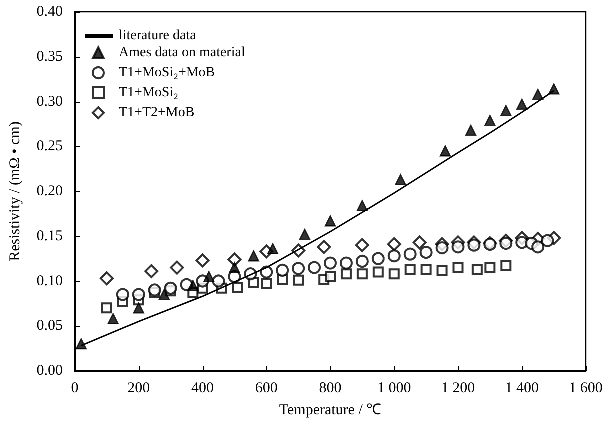 This screenshot has height=427, width=608. What do you see at coordinates (330, 410) in the screenshot?
I see `x-axis-title: Temperature / ℃` at bounding box center [330, 410].